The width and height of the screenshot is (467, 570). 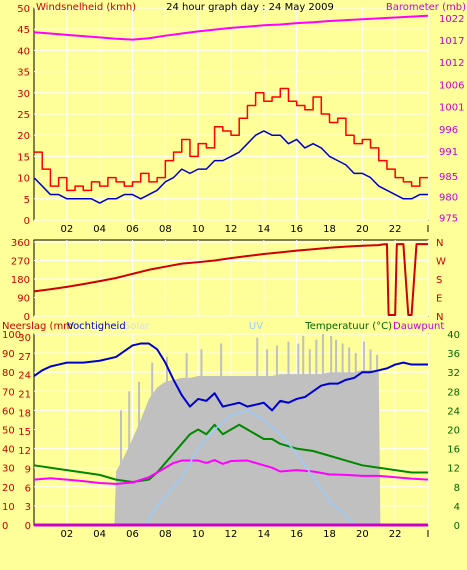 What do you see at coordinates (230, 453) in the screenshot?
I see `series-temperature` at bounding box center [230, 453].